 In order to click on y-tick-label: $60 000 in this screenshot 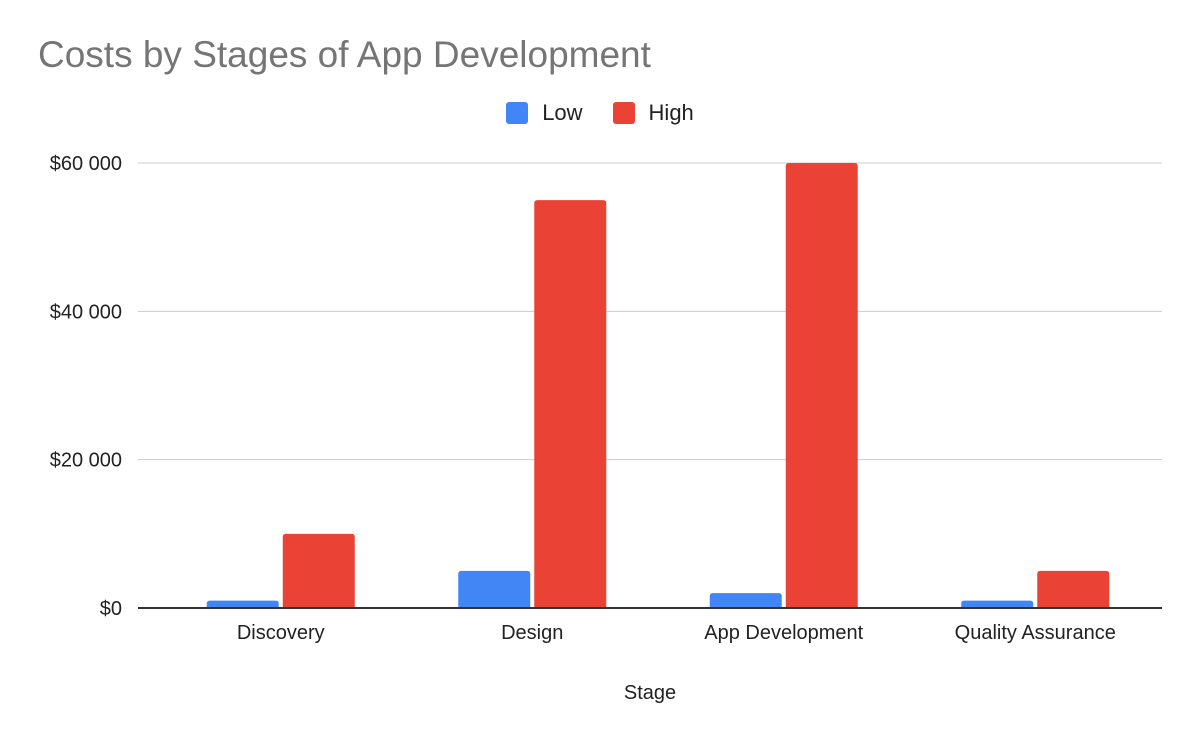, I will do `click(86, 164)`.